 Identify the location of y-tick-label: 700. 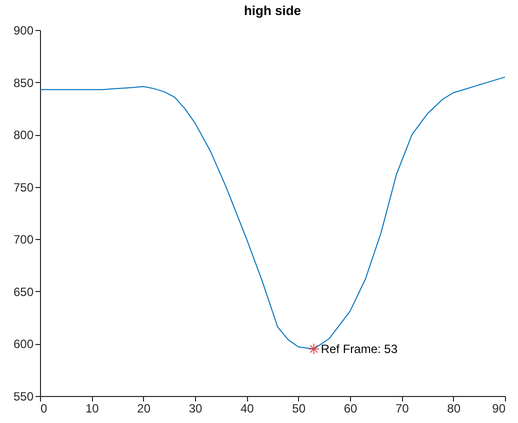
(23, 239).